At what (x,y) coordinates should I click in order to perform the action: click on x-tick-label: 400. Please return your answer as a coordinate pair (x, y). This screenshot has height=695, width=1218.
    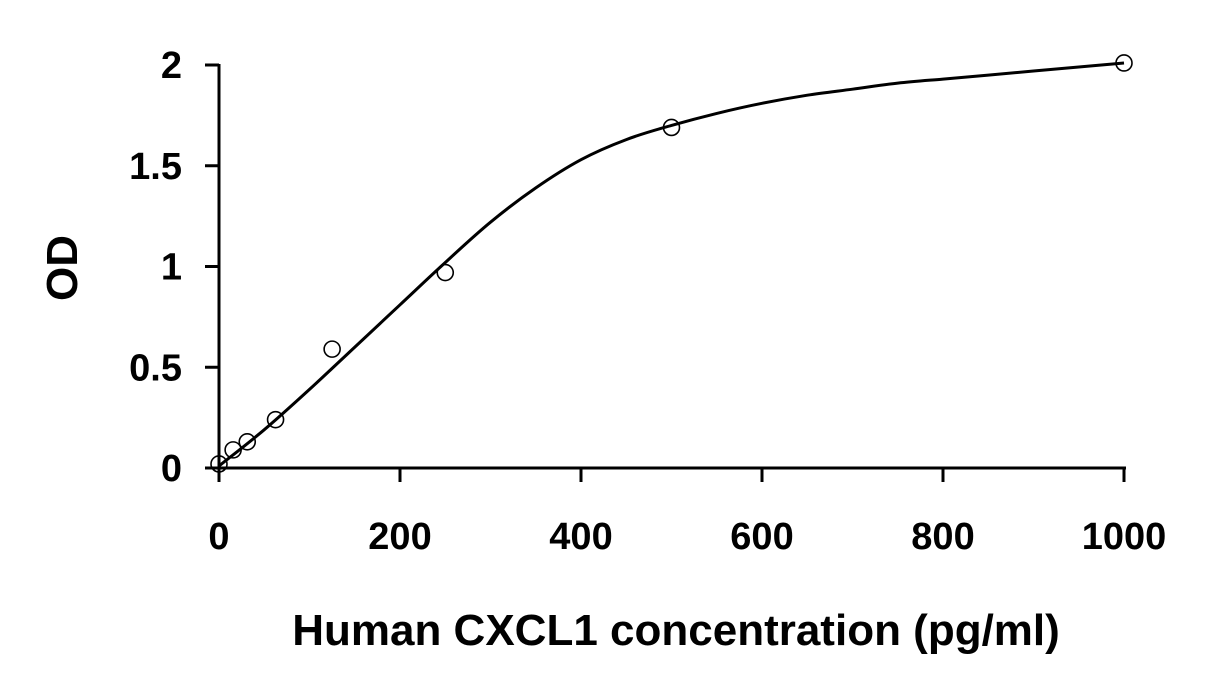
    Looking at the image, I should click on (580, 537).